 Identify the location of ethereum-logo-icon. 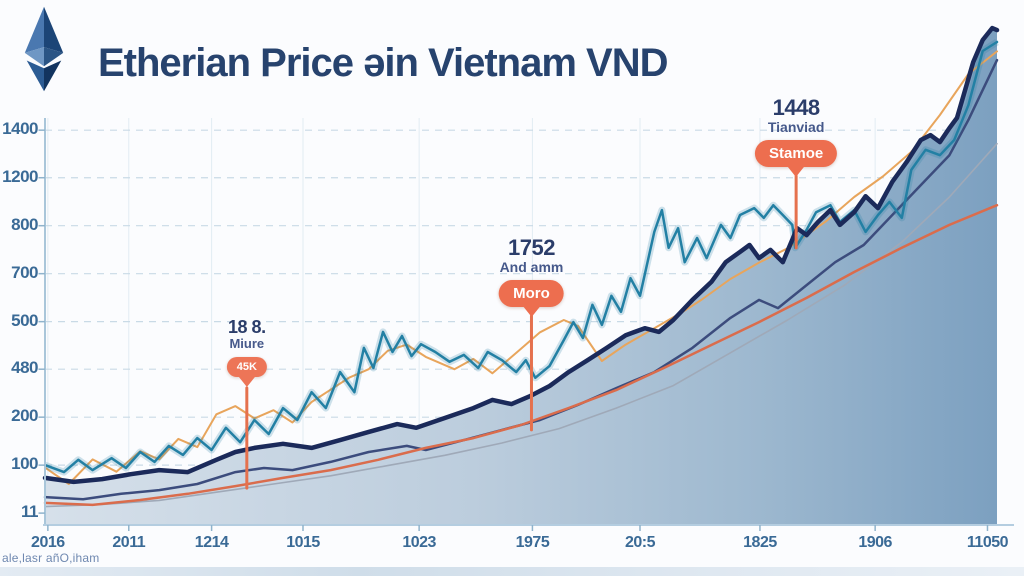
(44, 49).